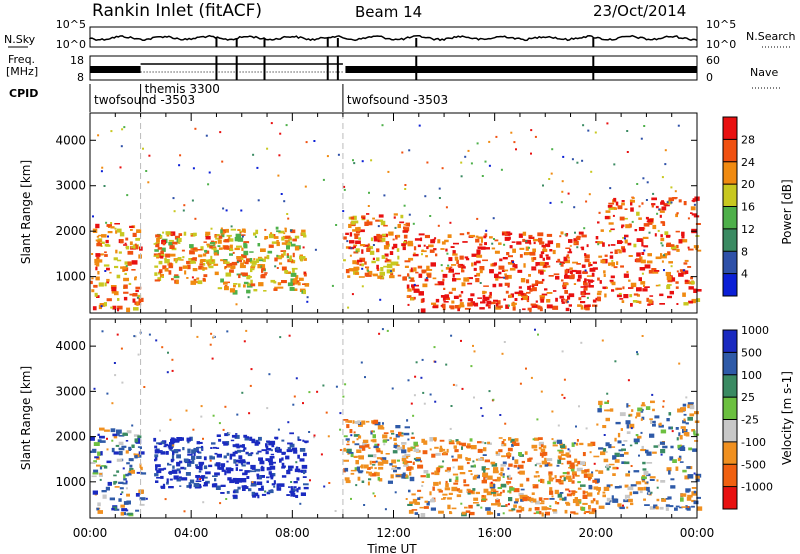 The image size is (800, 554). What do you see at coordinates (771, 36) in the screenshot?
I see `nsearch-label: N.Search` at bounding box center [771, 36].